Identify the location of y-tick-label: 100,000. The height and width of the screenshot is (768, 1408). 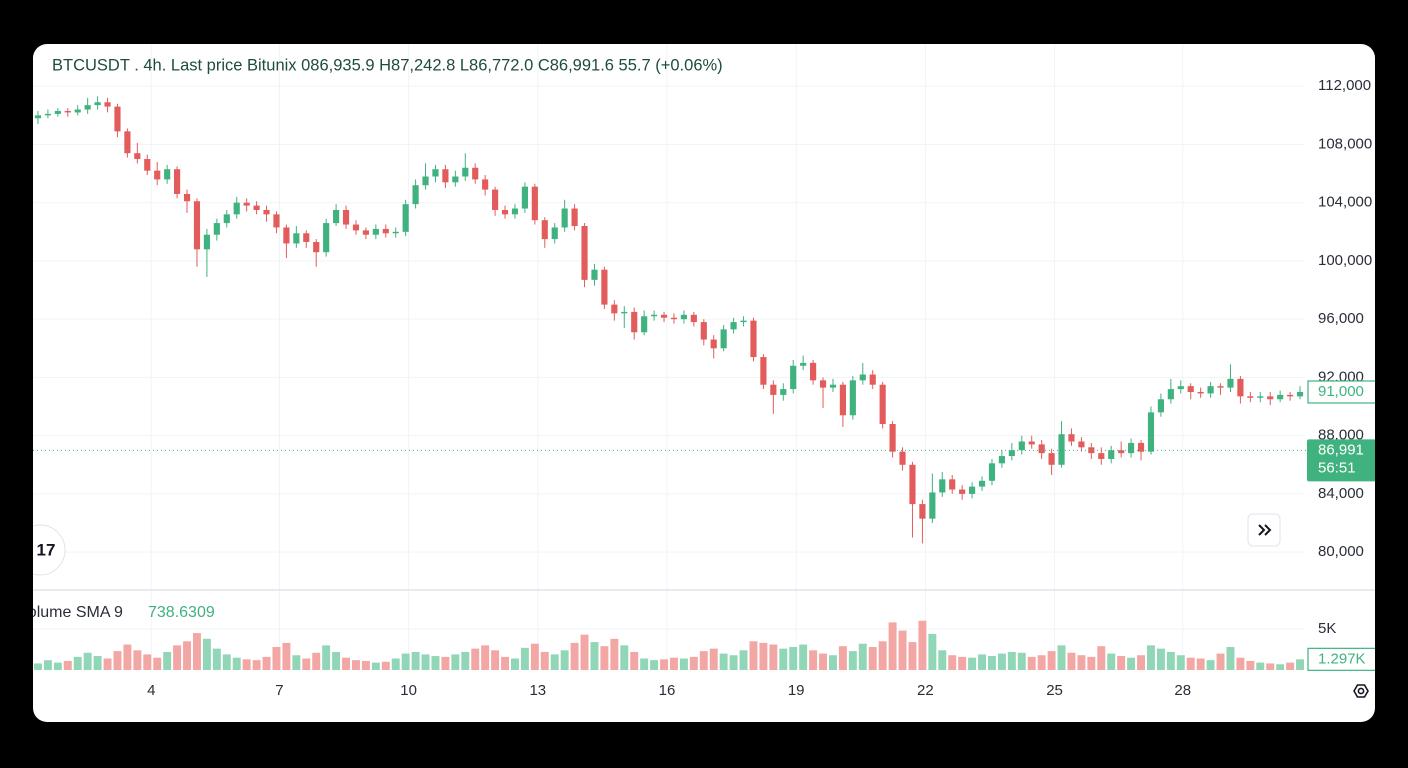
(1345, 260).